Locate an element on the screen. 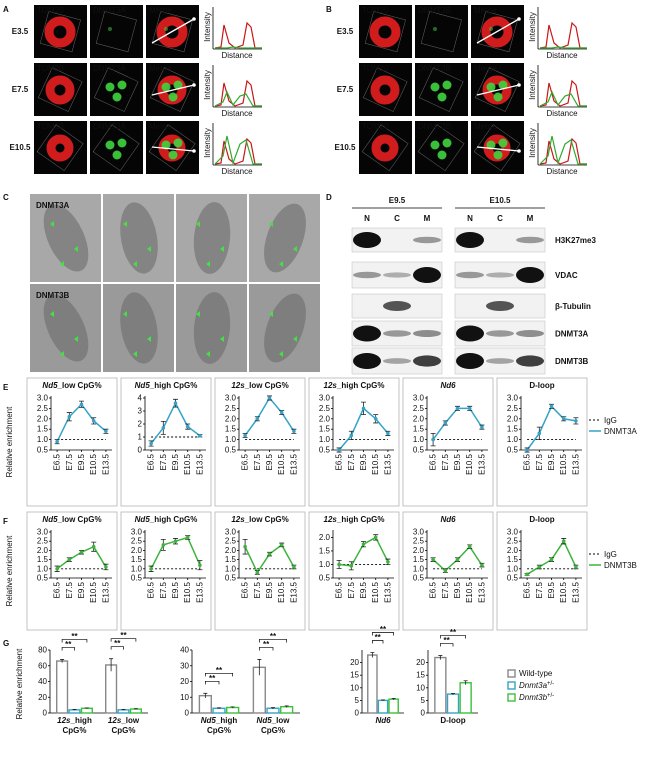 The width and height of the screenshot is (650, 761). y-tick-label: 1.5 is located at coordinates (231, 429).